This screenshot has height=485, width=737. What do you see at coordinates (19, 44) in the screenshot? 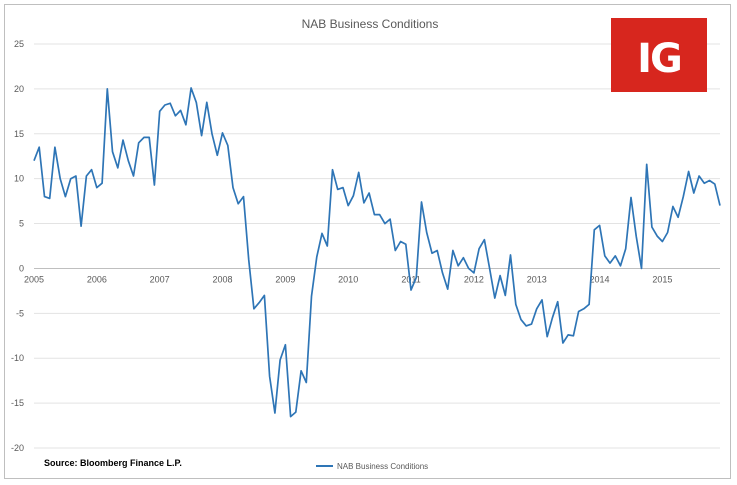
I see `y-tick-label: 25` at bounding box center [19, 44].